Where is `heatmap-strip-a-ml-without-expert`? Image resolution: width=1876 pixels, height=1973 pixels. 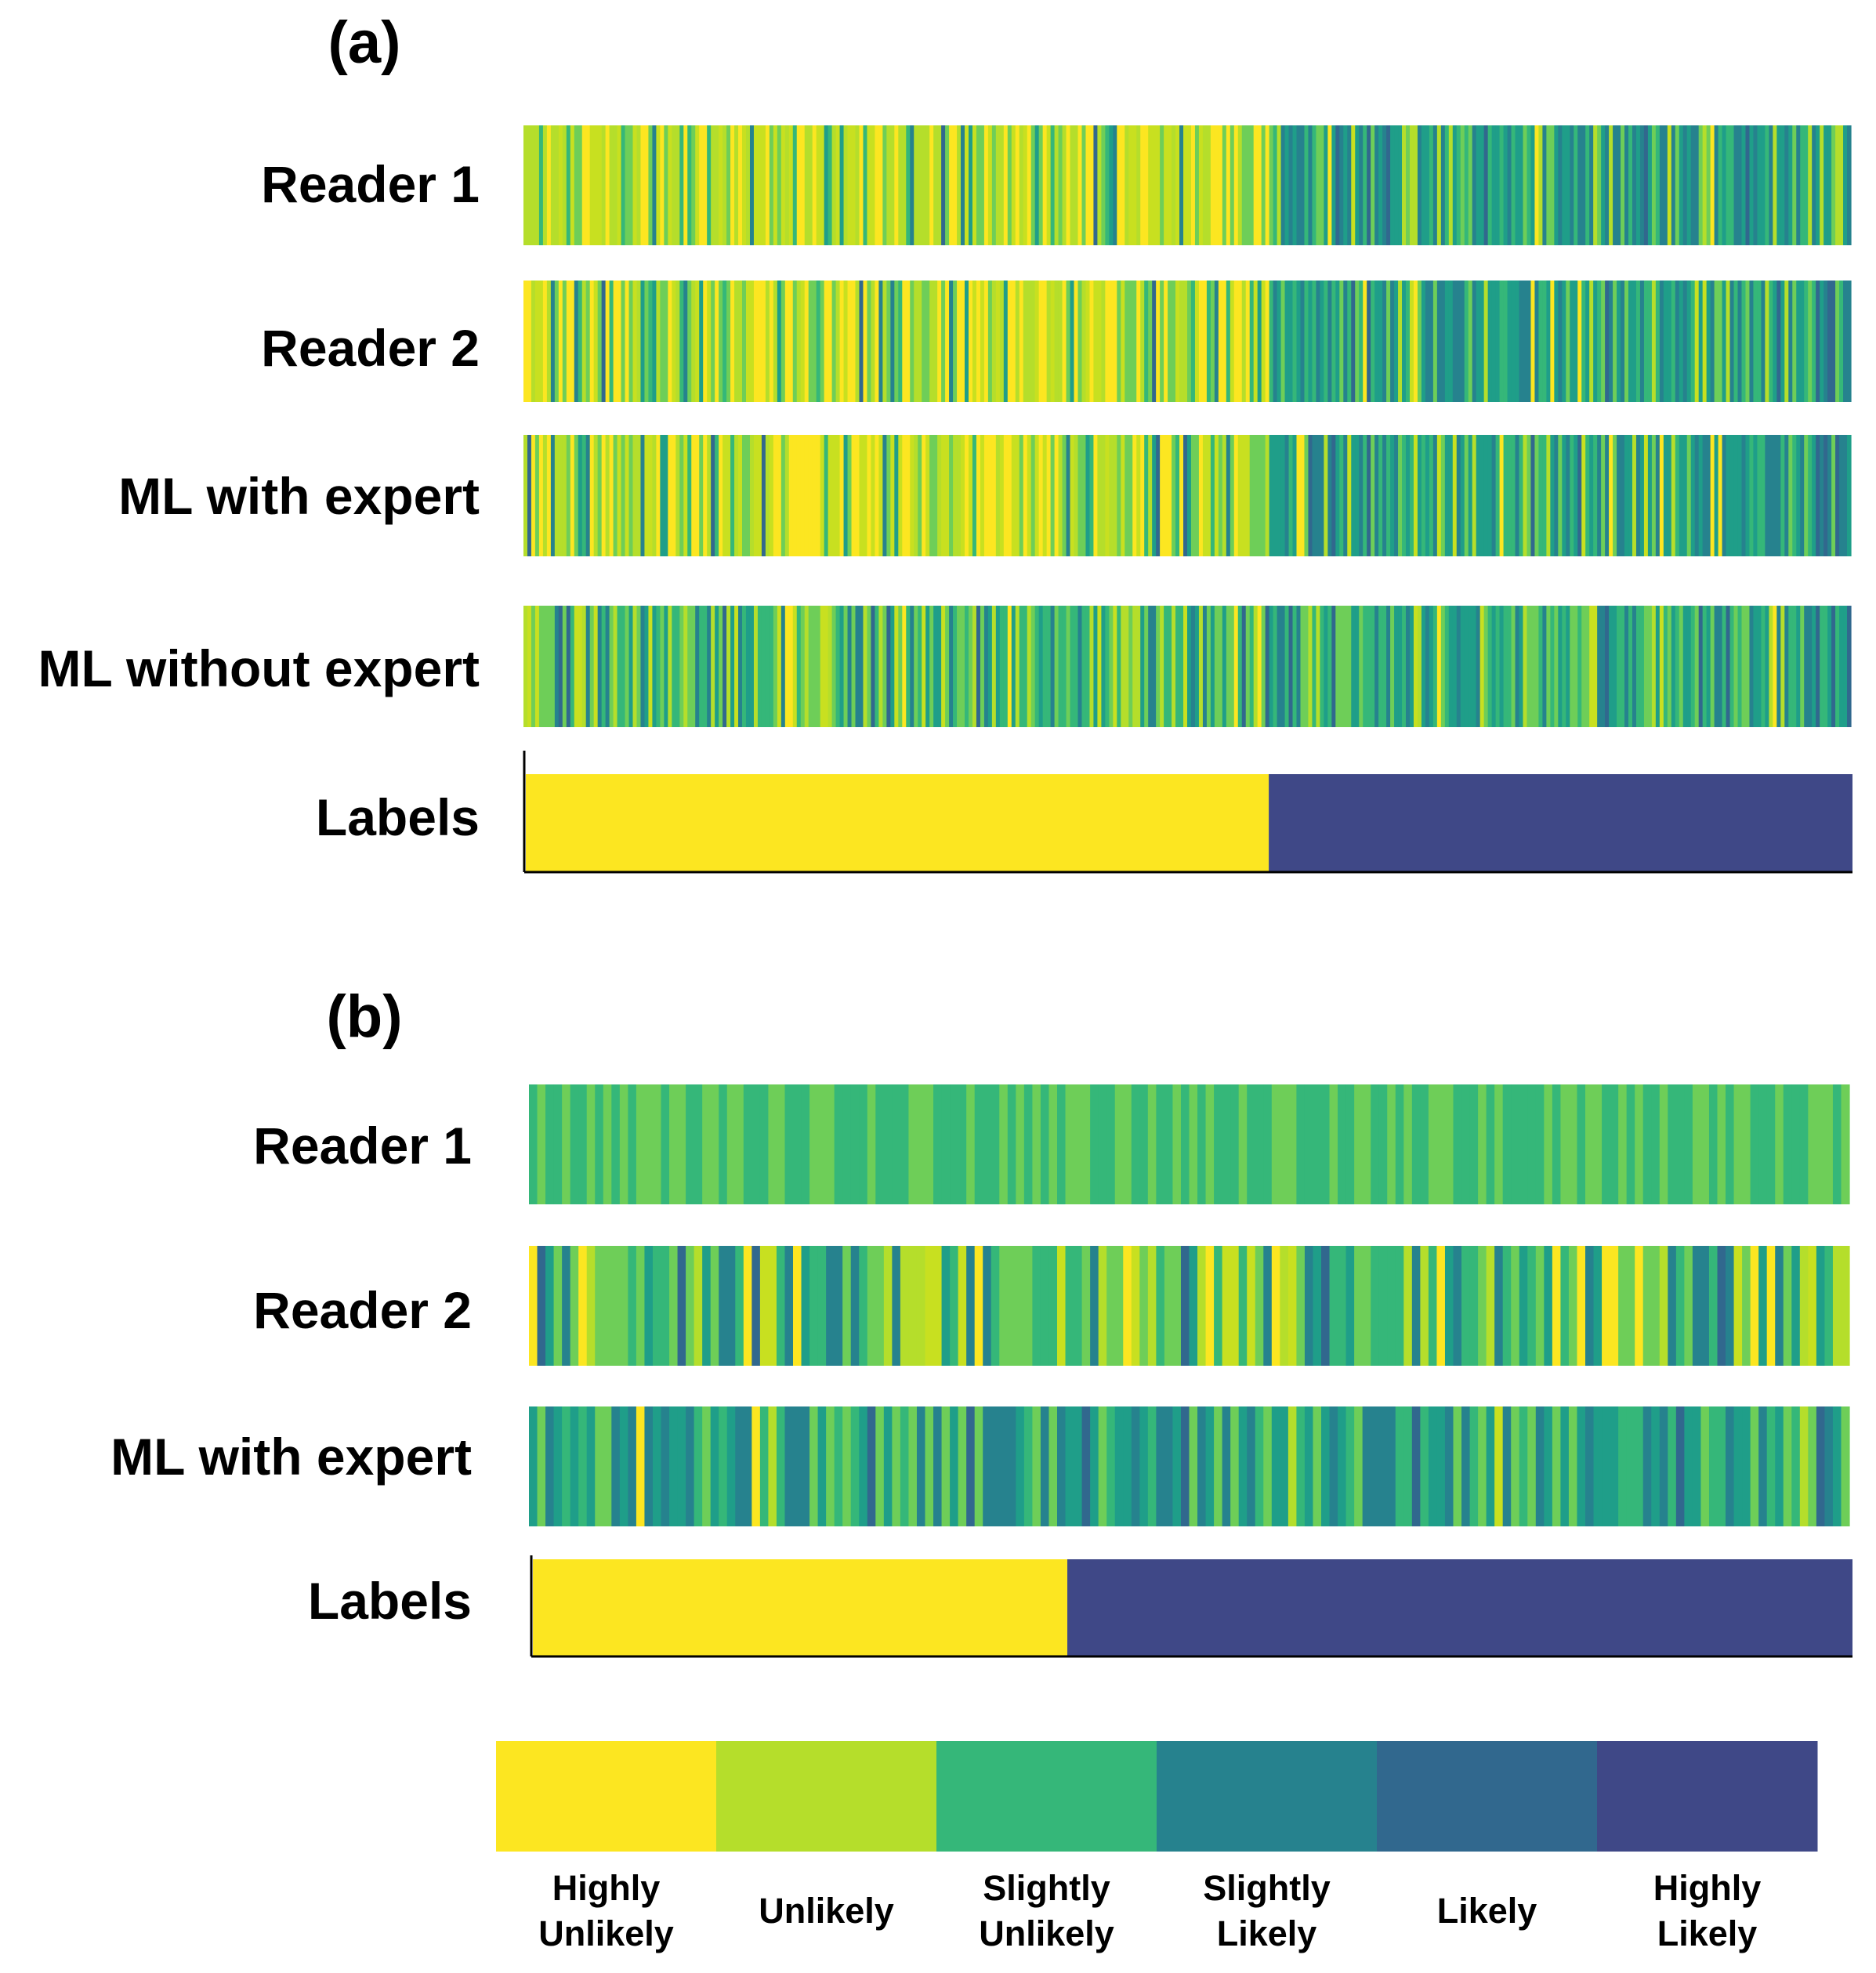
heatmap-strip-a-ml-without-expert is located at coordinates (1187, 666).